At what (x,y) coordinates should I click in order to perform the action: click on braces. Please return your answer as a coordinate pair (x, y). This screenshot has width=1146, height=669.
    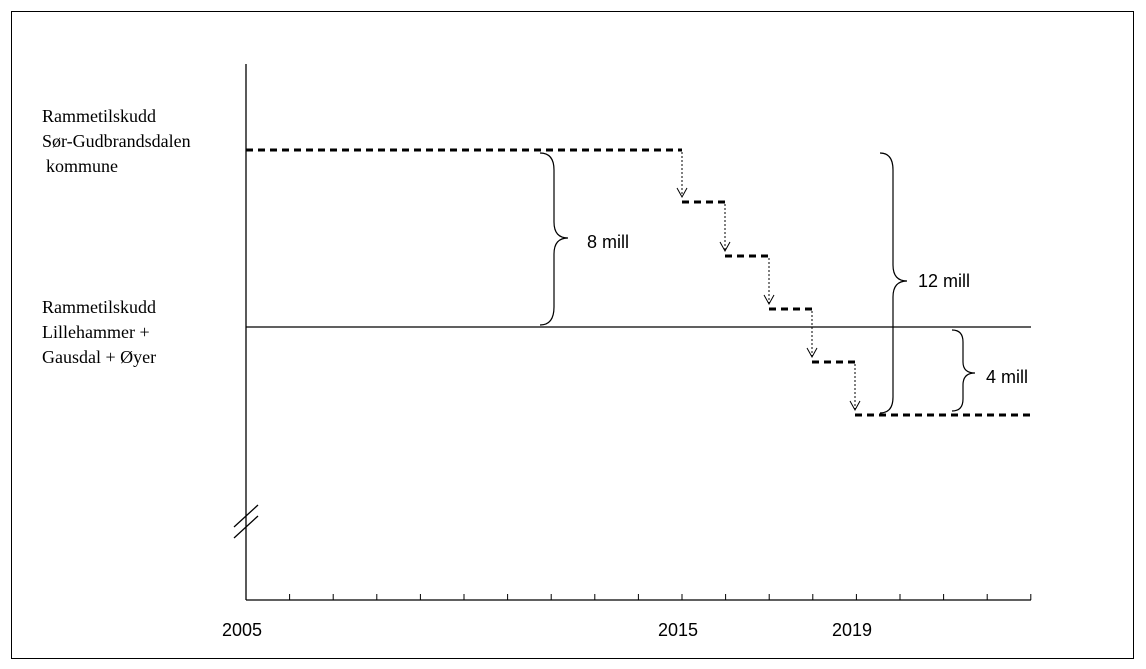
    Looking at the image, I should click on (757, 283).